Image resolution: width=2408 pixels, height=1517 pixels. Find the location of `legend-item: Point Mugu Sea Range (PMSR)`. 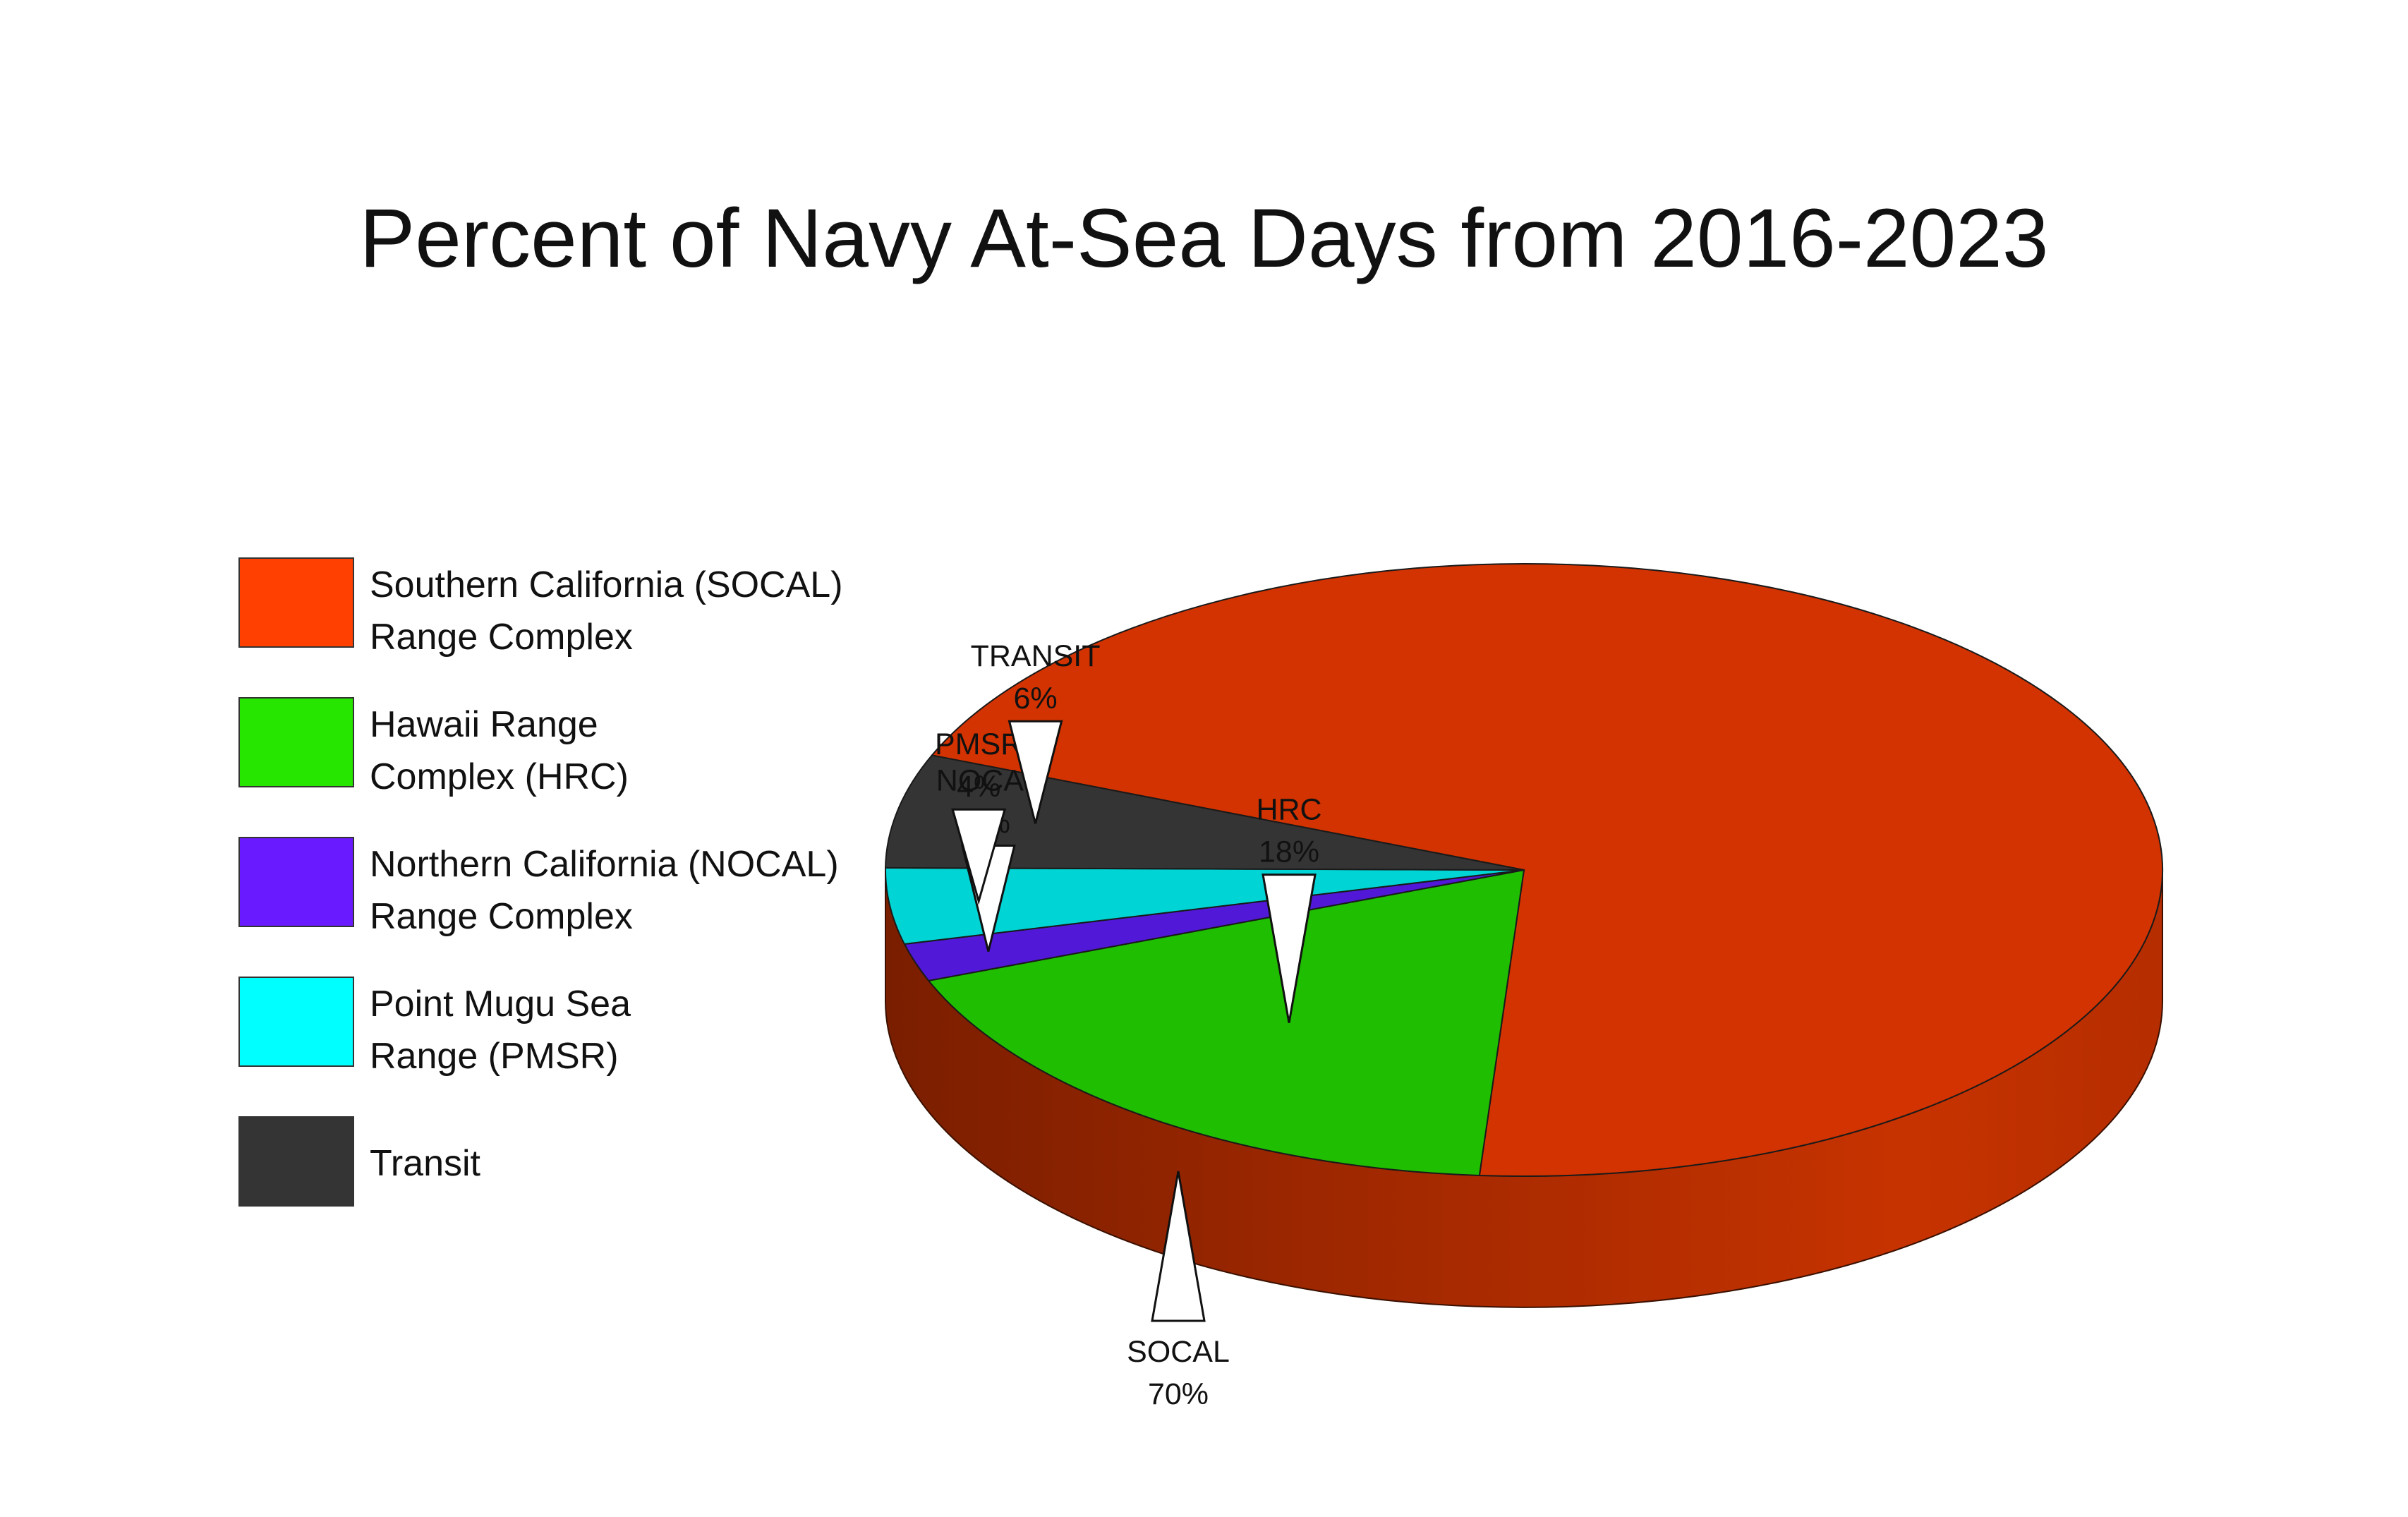

legend-item: Point Mugu Sea Range (PMSR) is located at coordinates (605, 1027).